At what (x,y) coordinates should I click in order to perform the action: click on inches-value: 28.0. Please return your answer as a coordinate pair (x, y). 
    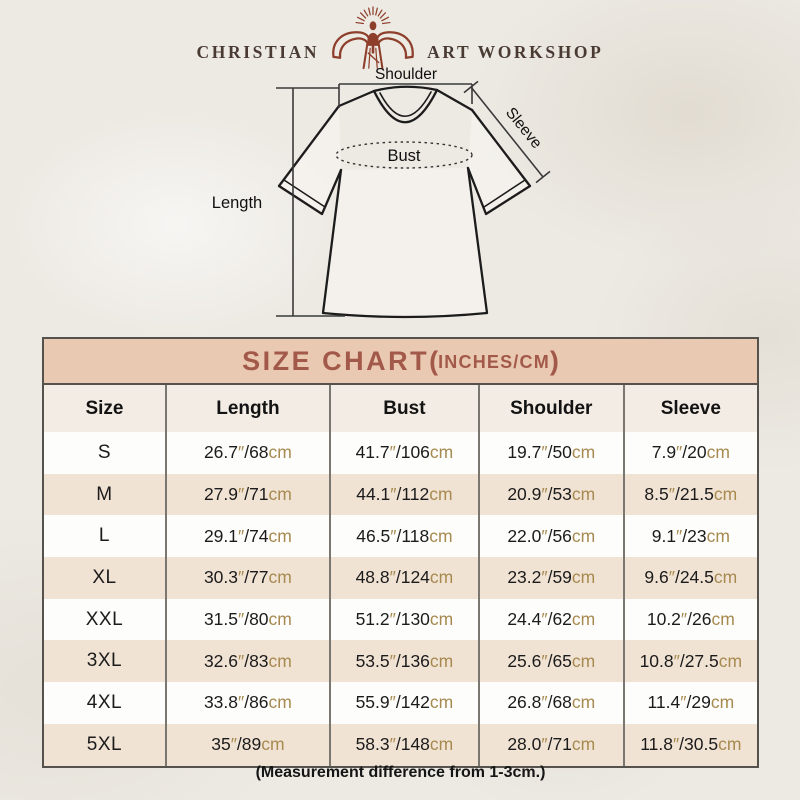
    Looking at the image, I should click on (524, 744).